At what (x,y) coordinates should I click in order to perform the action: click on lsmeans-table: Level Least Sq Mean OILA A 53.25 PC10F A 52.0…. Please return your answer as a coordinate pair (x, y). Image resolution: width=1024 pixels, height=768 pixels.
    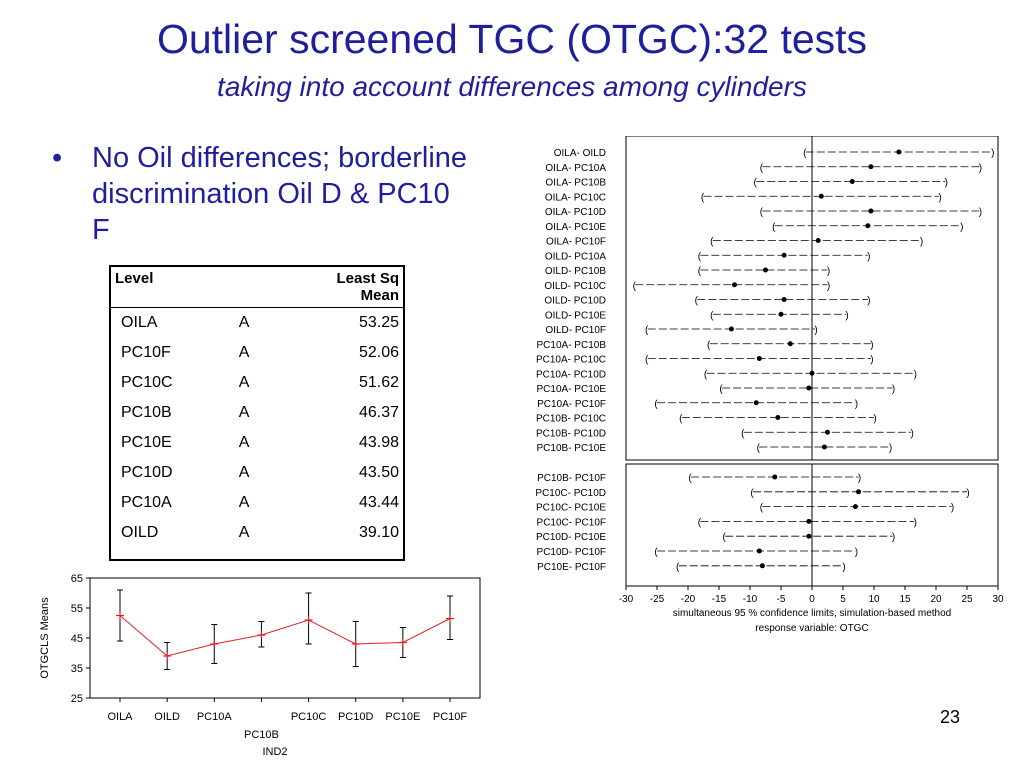
    Looking at the image, I should click on (257, 413).